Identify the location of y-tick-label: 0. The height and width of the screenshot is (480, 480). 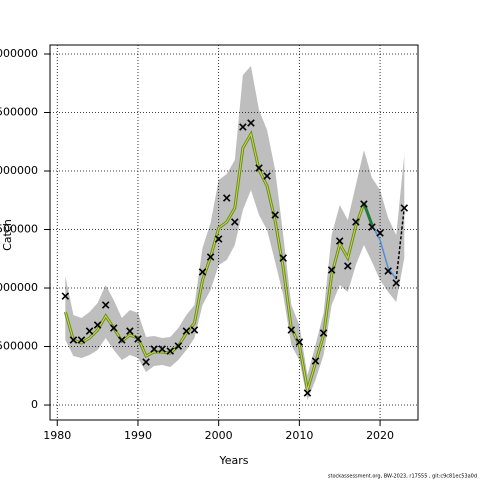
(34, 404).